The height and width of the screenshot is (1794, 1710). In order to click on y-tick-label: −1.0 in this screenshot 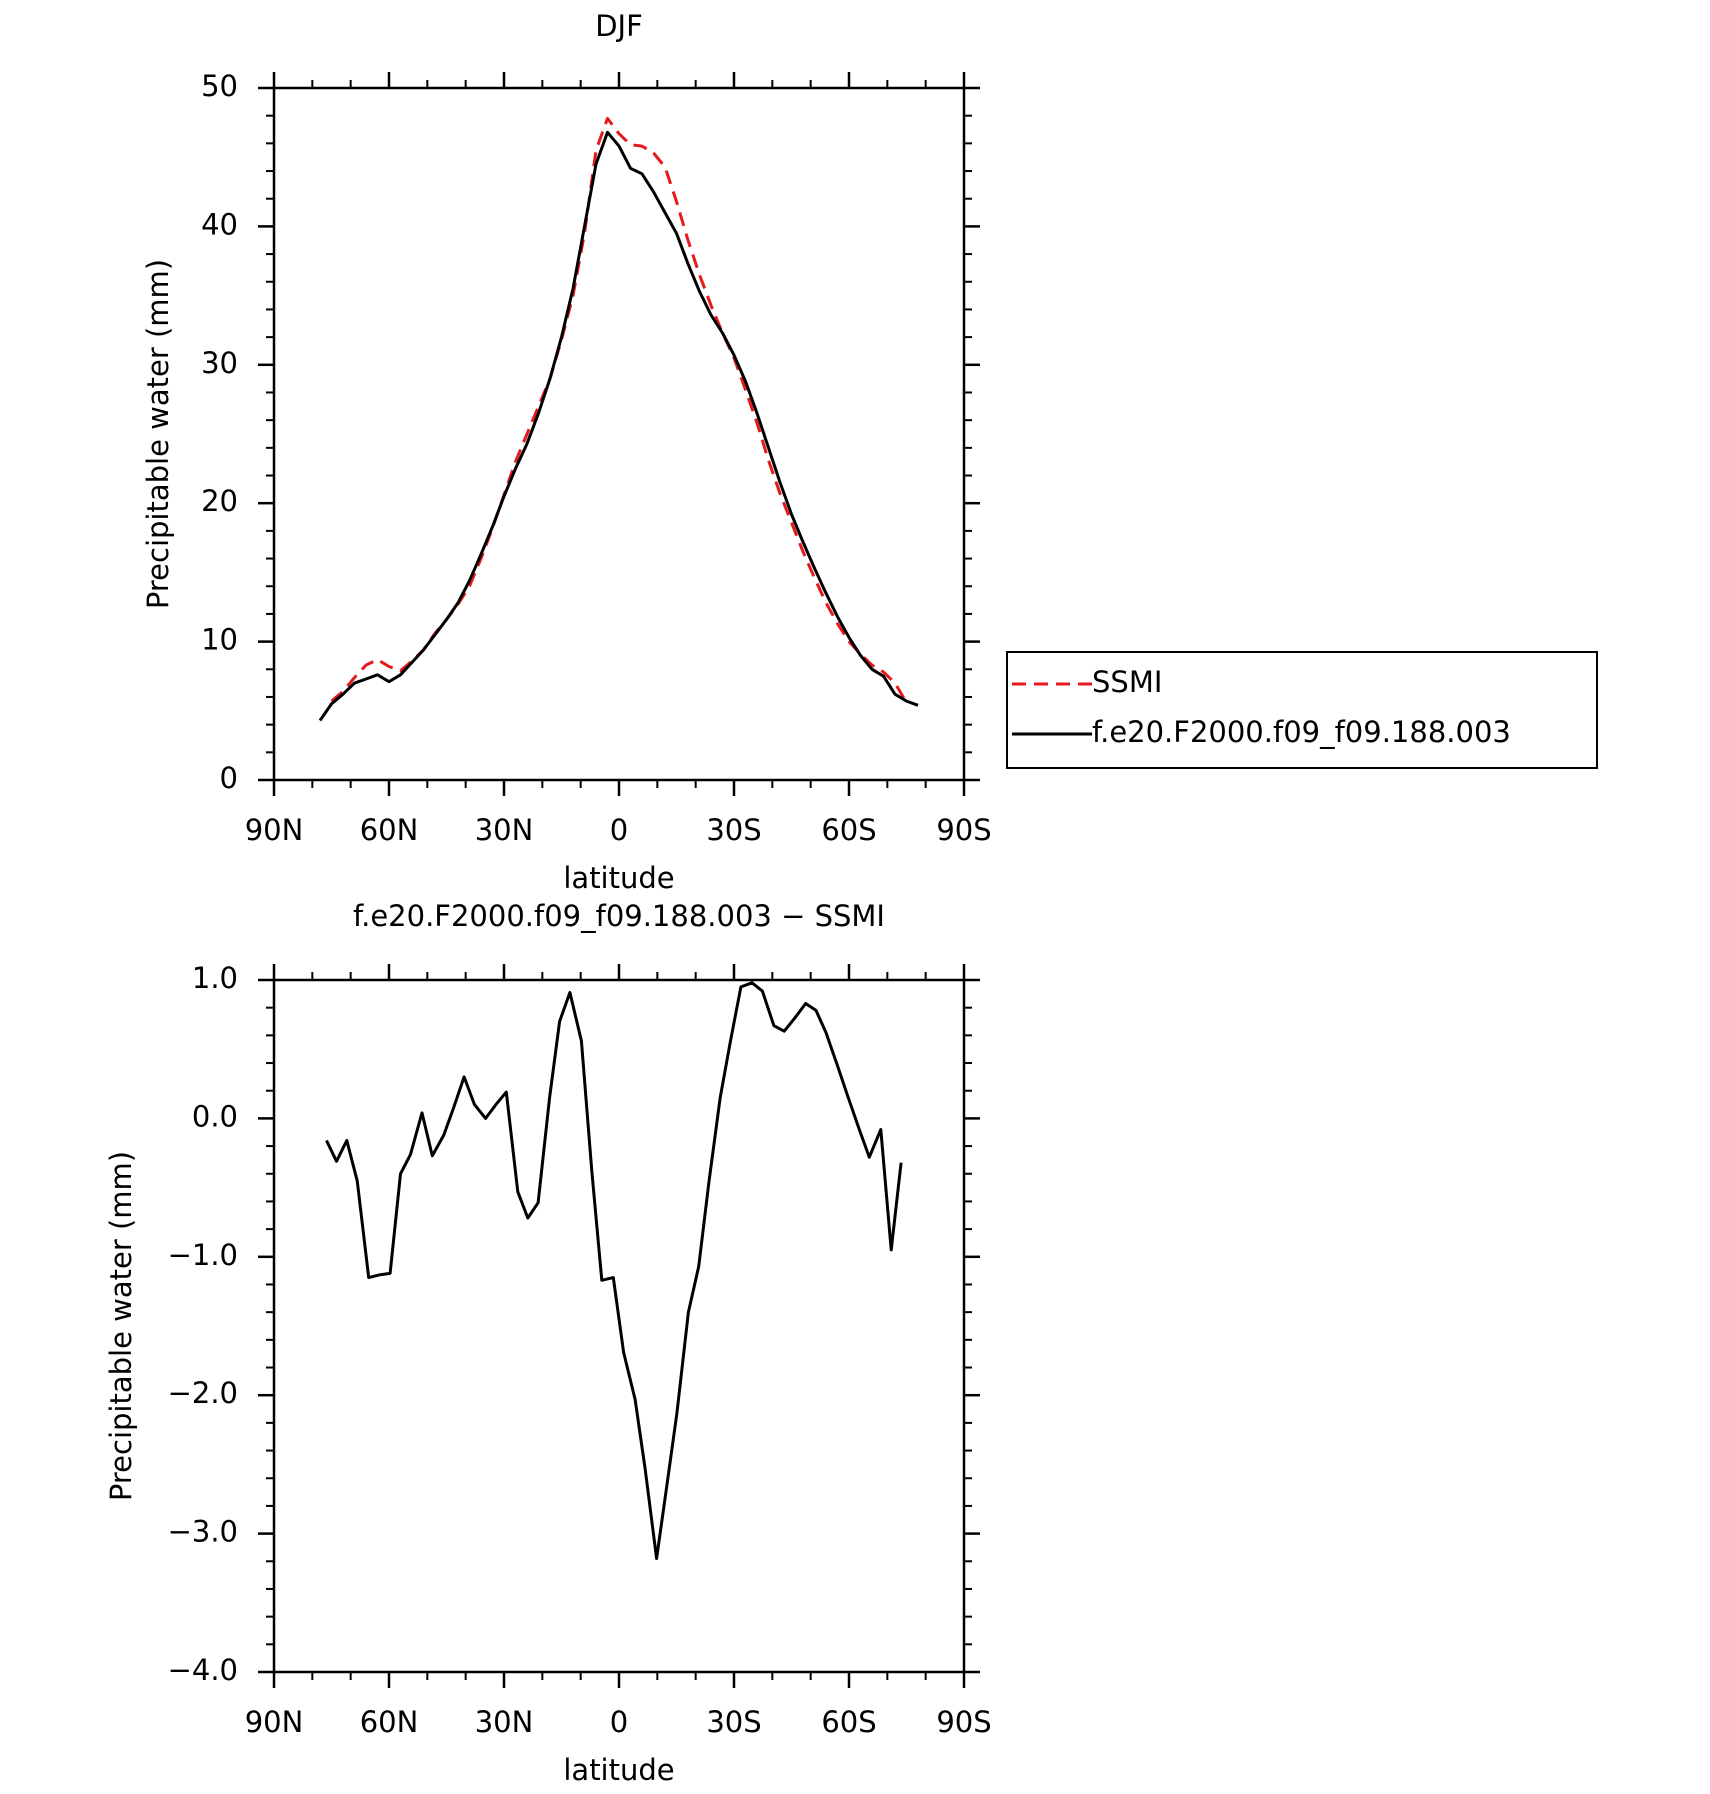, I will do `click(203, 1255)`.